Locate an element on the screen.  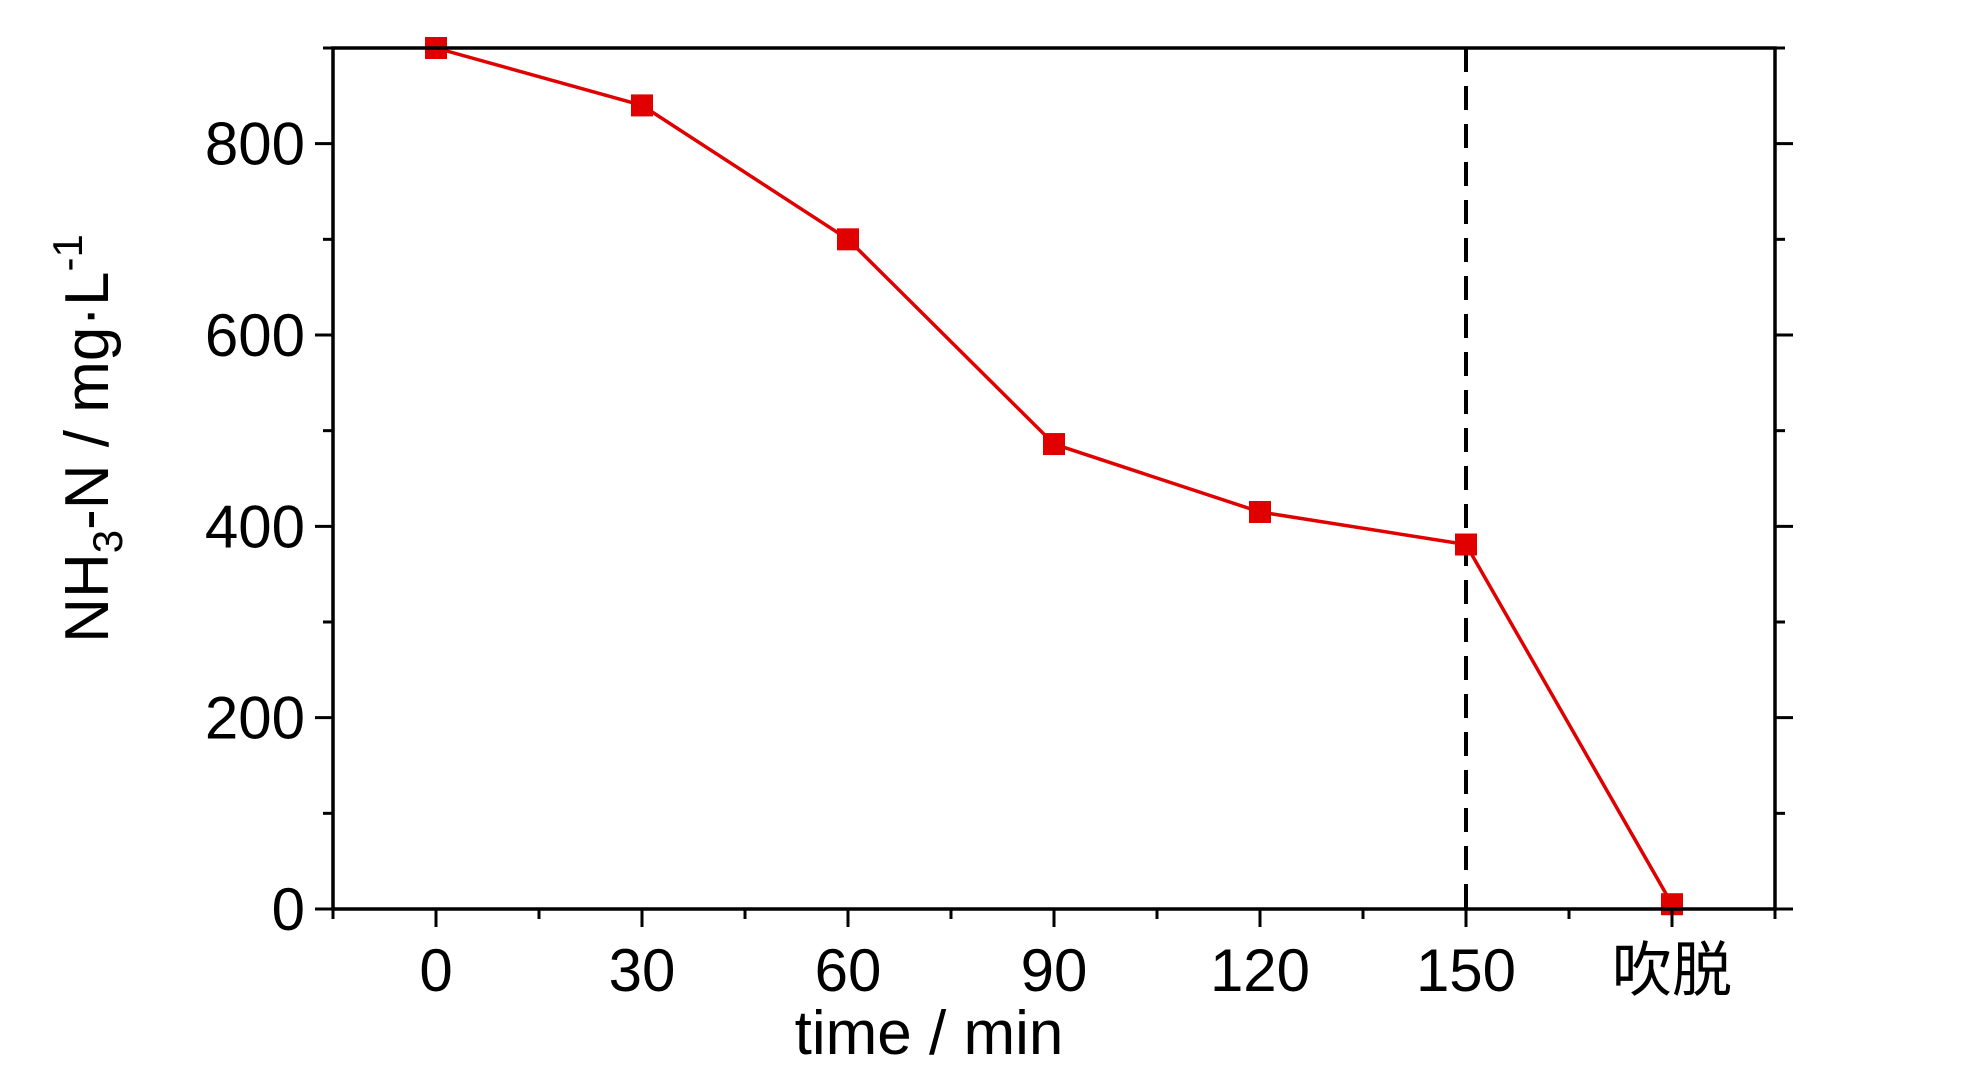
y-axis-title-subscript: 3 is located at coordinates (107, 541).